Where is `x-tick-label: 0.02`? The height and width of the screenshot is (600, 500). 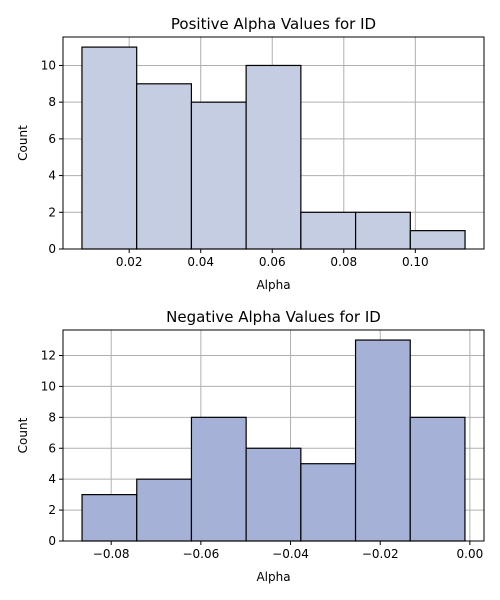
x-tick-label: 0.02 is located at coordinates (129, 262).